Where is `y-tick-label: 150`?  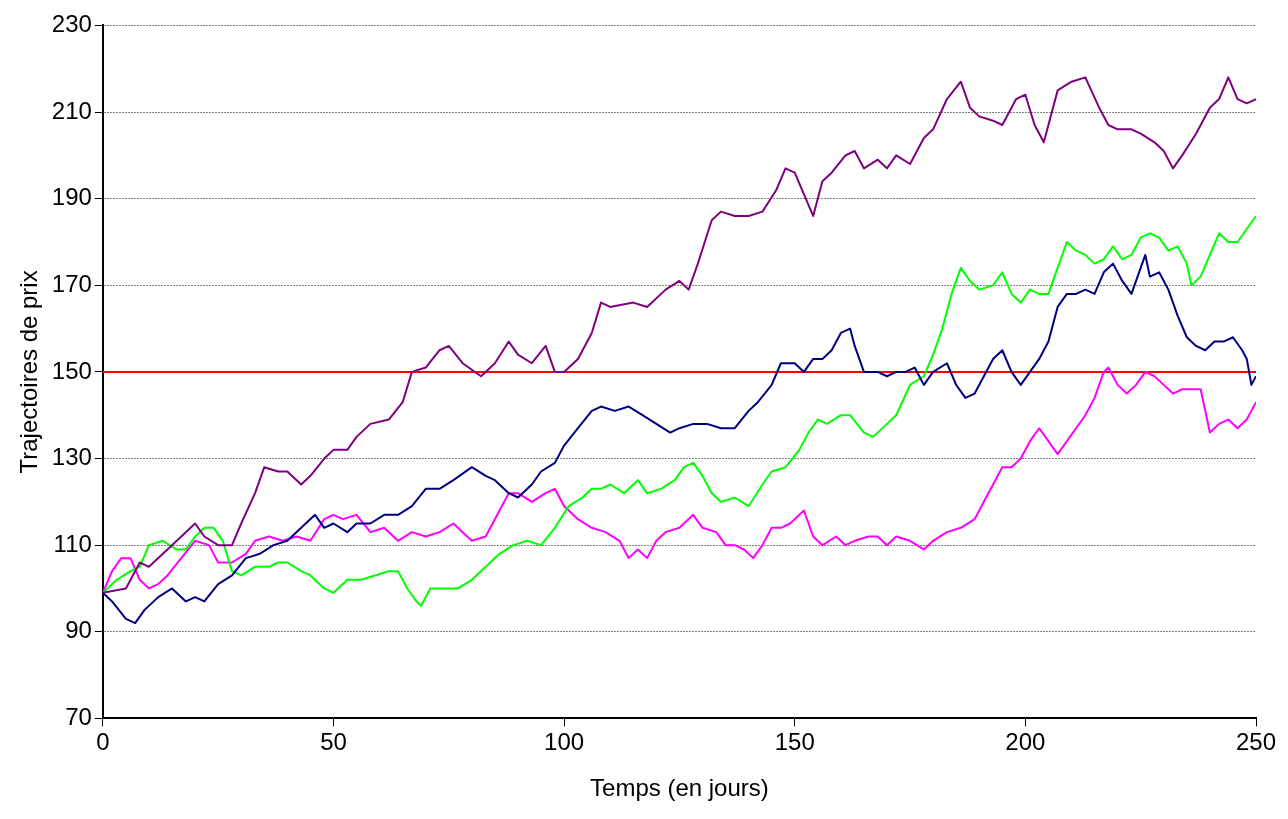 y-tick-label: 150 is located at coordinates (71, 370).